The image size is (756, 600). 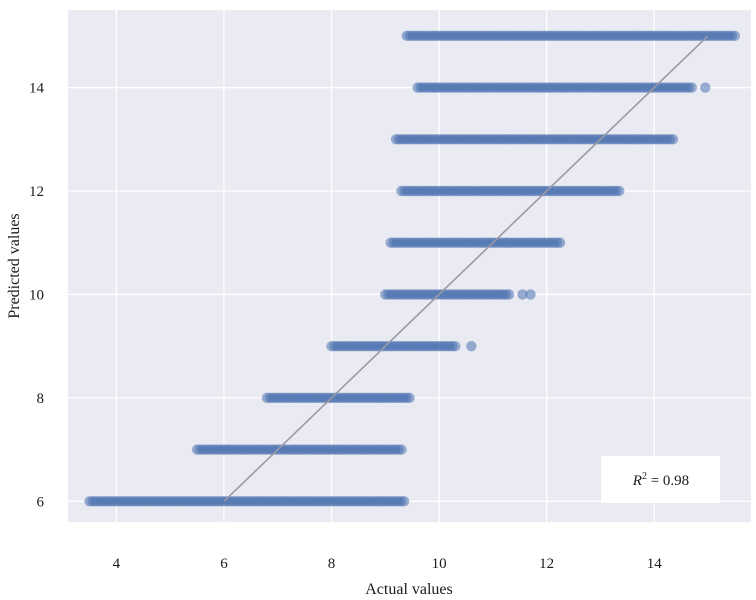 I want to click on x-tick-label: 14, so click(x=655, y=564).